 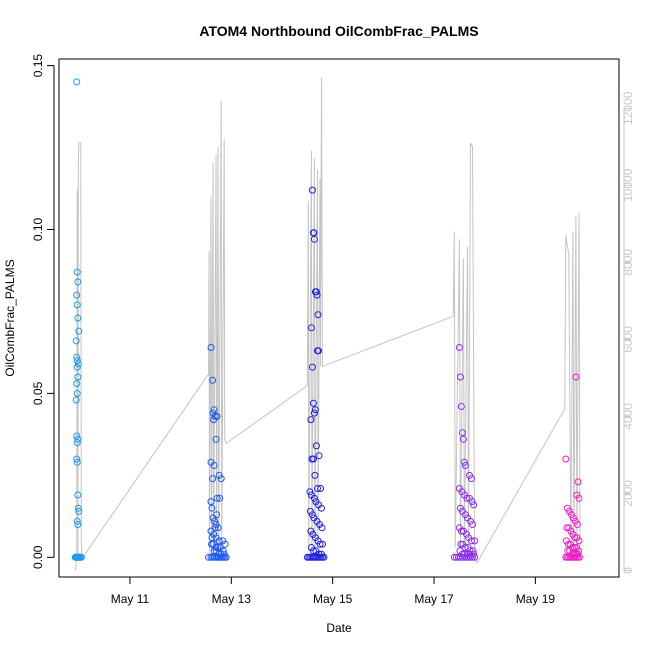 I want to click on y-tick-label: 0.05, so click(x=38, y=393).